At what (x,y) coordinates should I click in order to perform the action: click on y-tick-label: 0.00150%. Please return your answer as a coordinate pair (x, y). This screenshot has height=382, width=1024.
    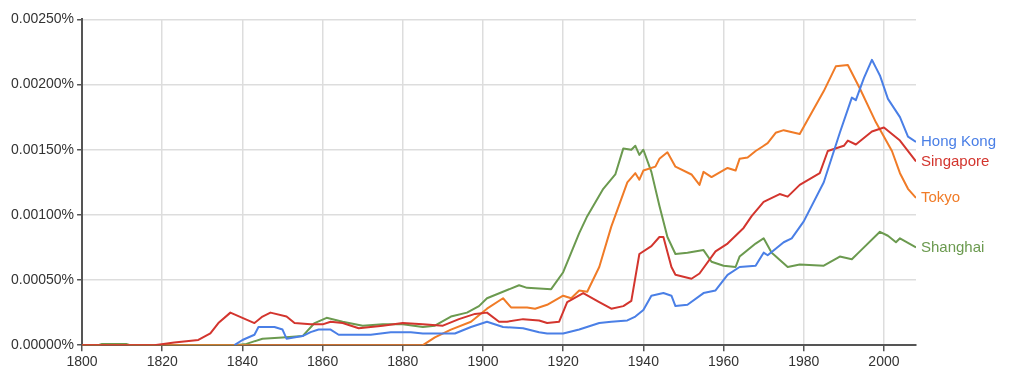
    Looking at the image, I should click on (42, 148).